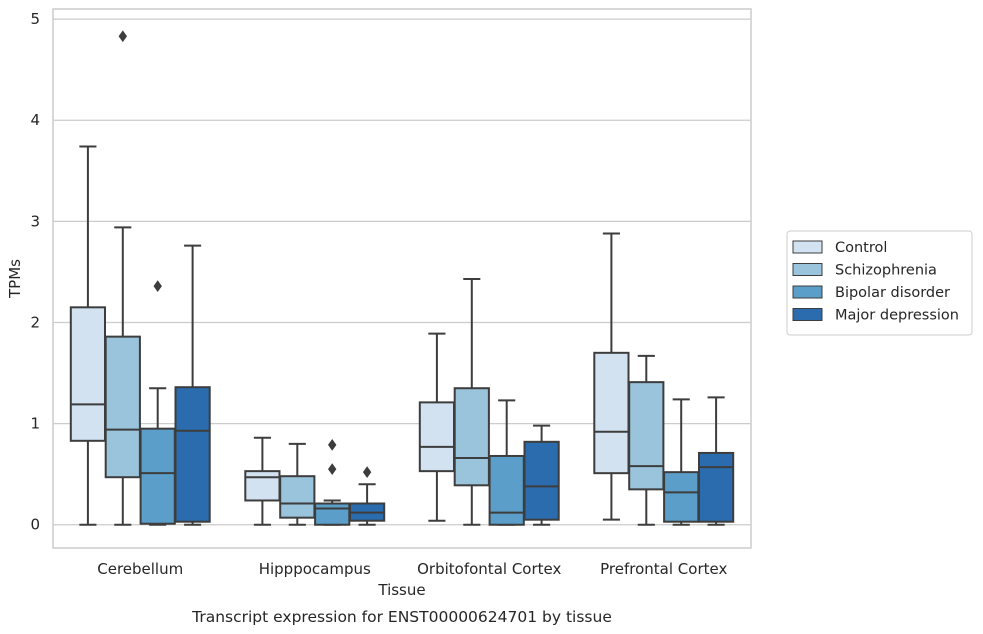  What do you see at coordinates (886, 271) in the screenshot?
I see `legend-label: Schizophrenia` at bounding box center [886, 271].